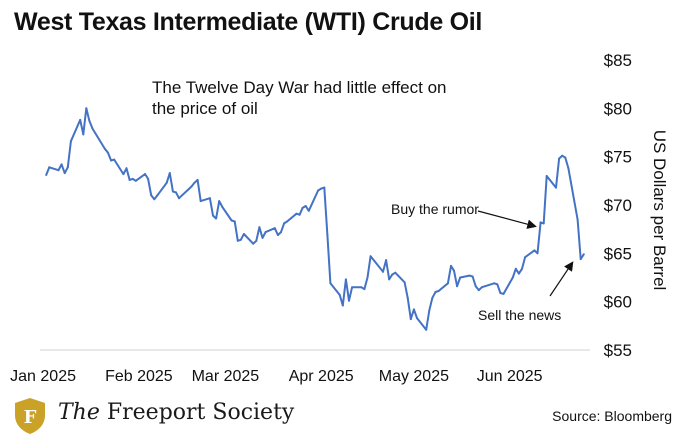  What do you see at coordinates (561, 279) in the screenshot?
I see `annotation-arrow` at bounding box center [561, 279].